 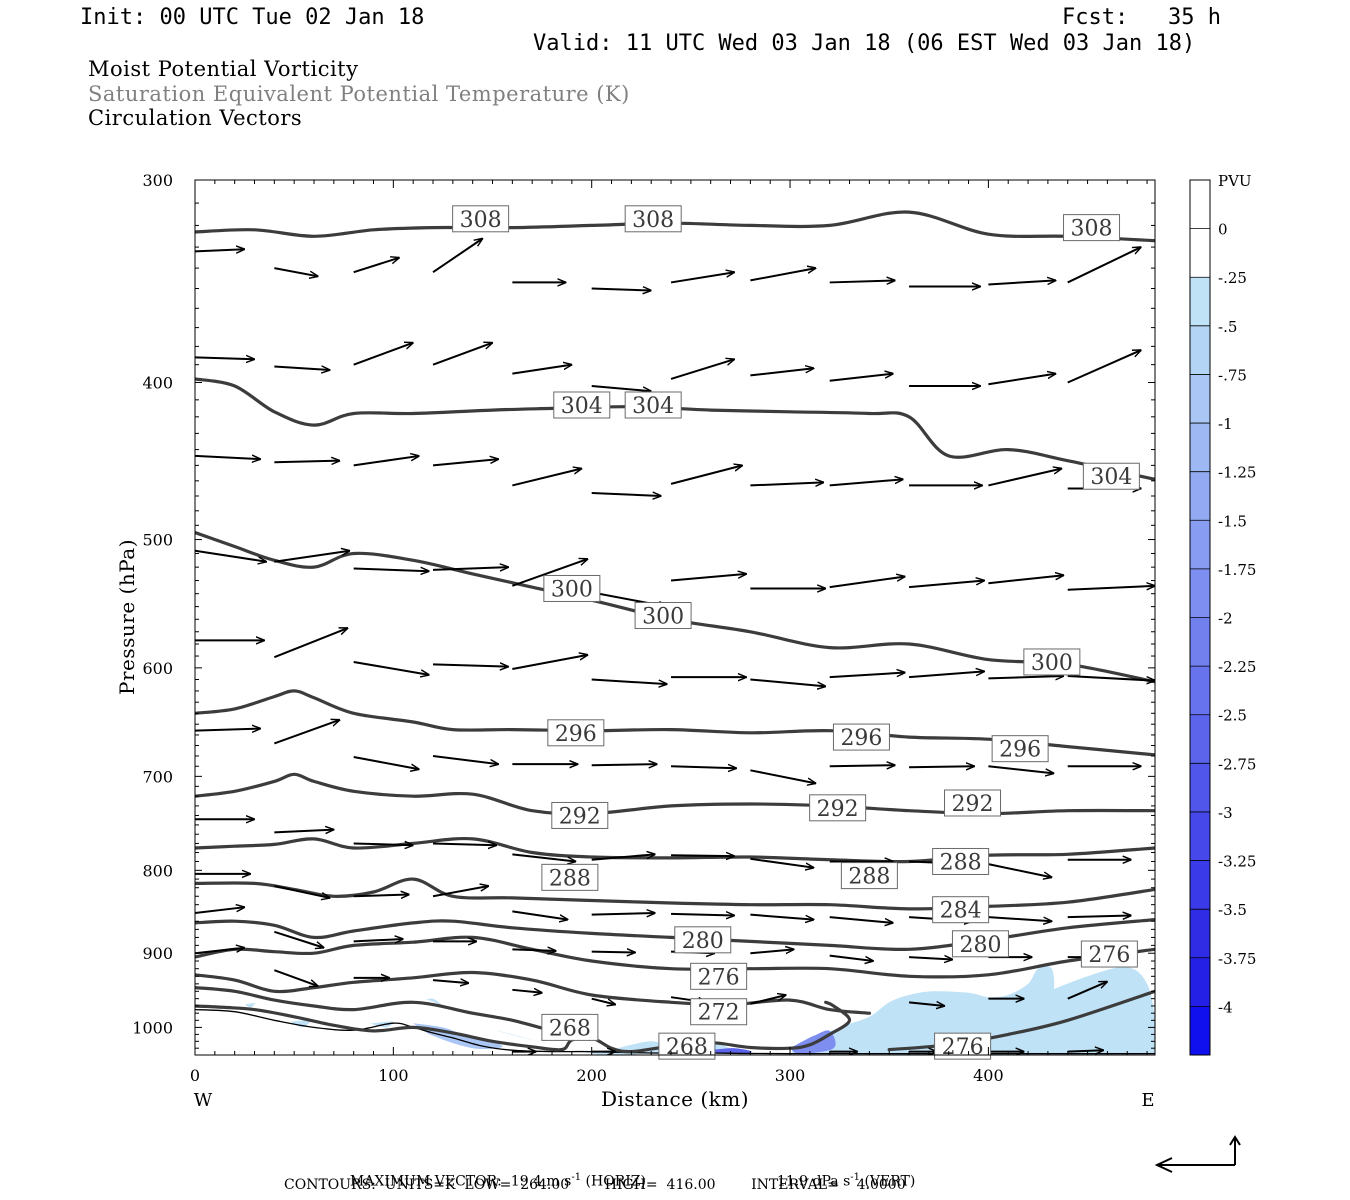 What do you see at coordinates (855, 1177) in the screenshot?
I see `vert-exponent: -1` at bounding box center [855, 1177].